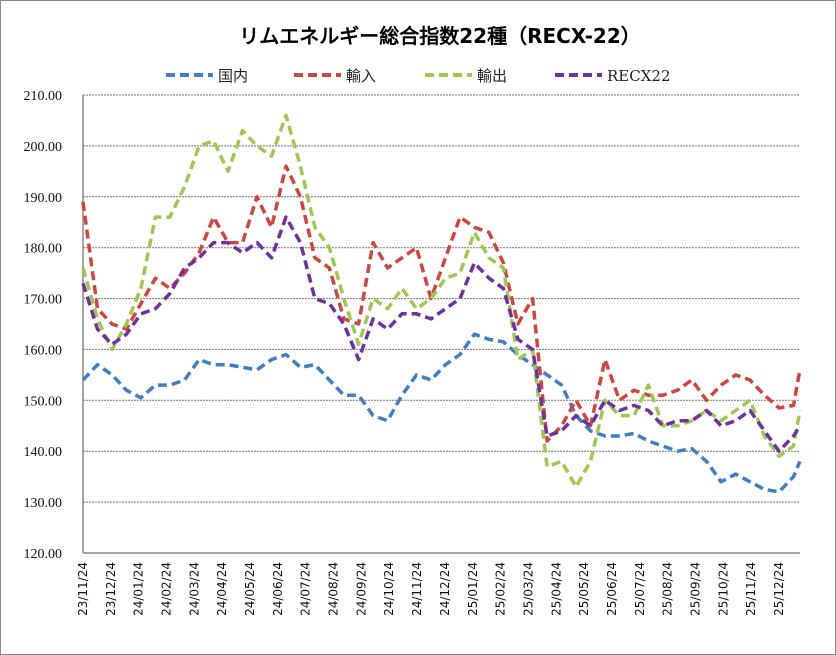 This screenshot has height=655, width=836. Describe the element at coordinates (207, 76) in the screenshot. I see `legend-item: 国内` at that location.